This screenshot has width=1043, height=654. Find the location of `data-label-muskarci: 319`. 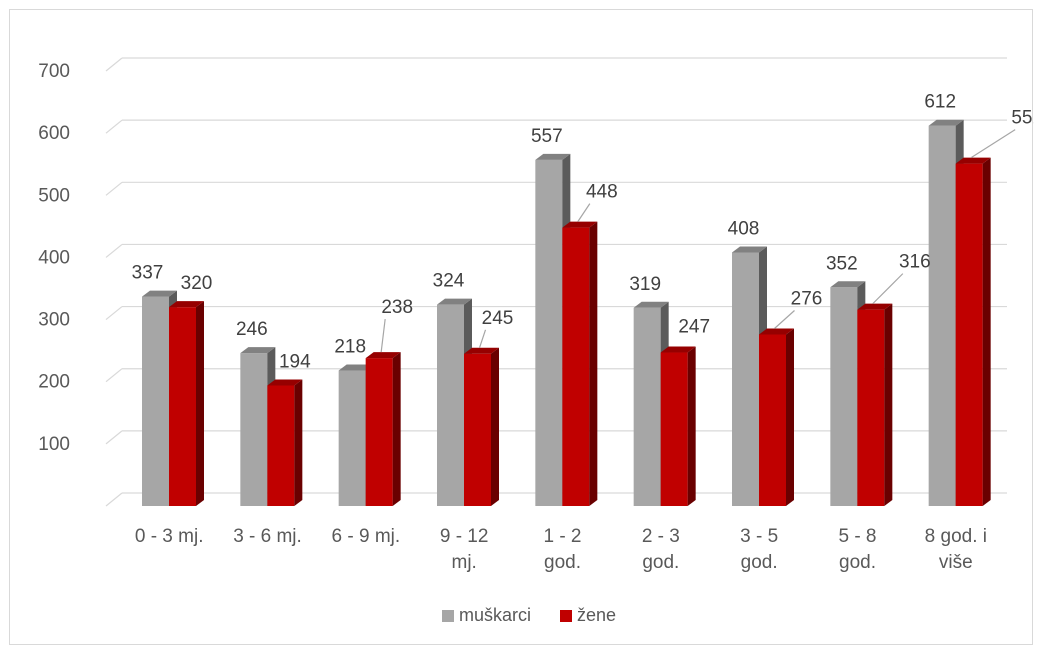

data-label-muskarci: 319 is located at coordinates (645, 284).